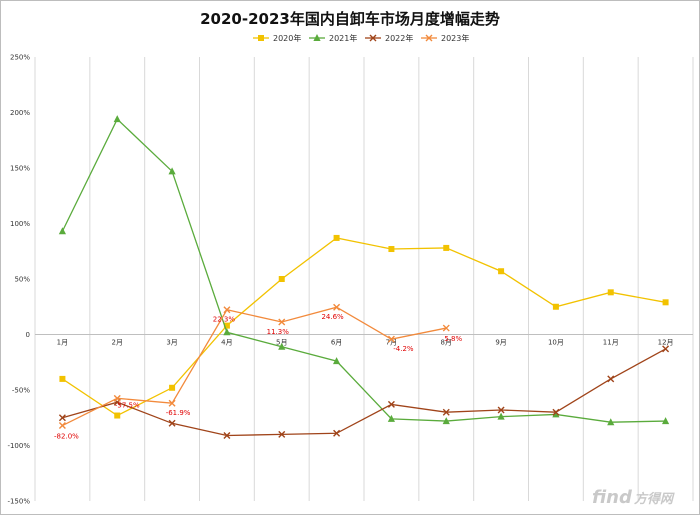  What do you see at coordinates (365, 343) in the screenshot?
I see `x-axis-ticks: 1月 2月 3月 4月 5月 6月 7月 8月 9月 10月 11月 12月` at bounding box center [365, 343].